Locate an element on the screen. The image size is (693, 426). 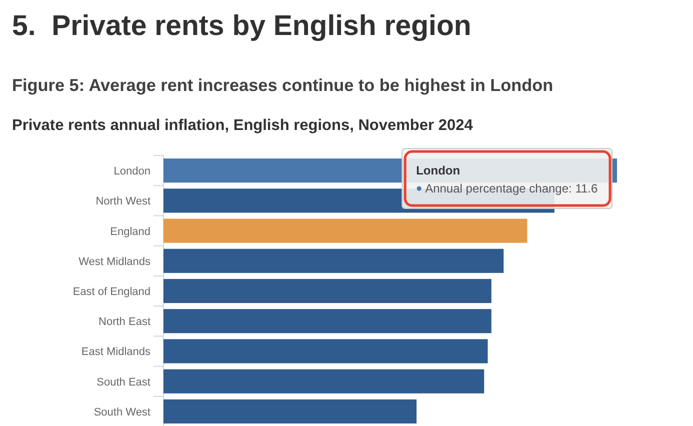
annotation: Annual percentage change: 11.6 is located at coordinates (511, 189).